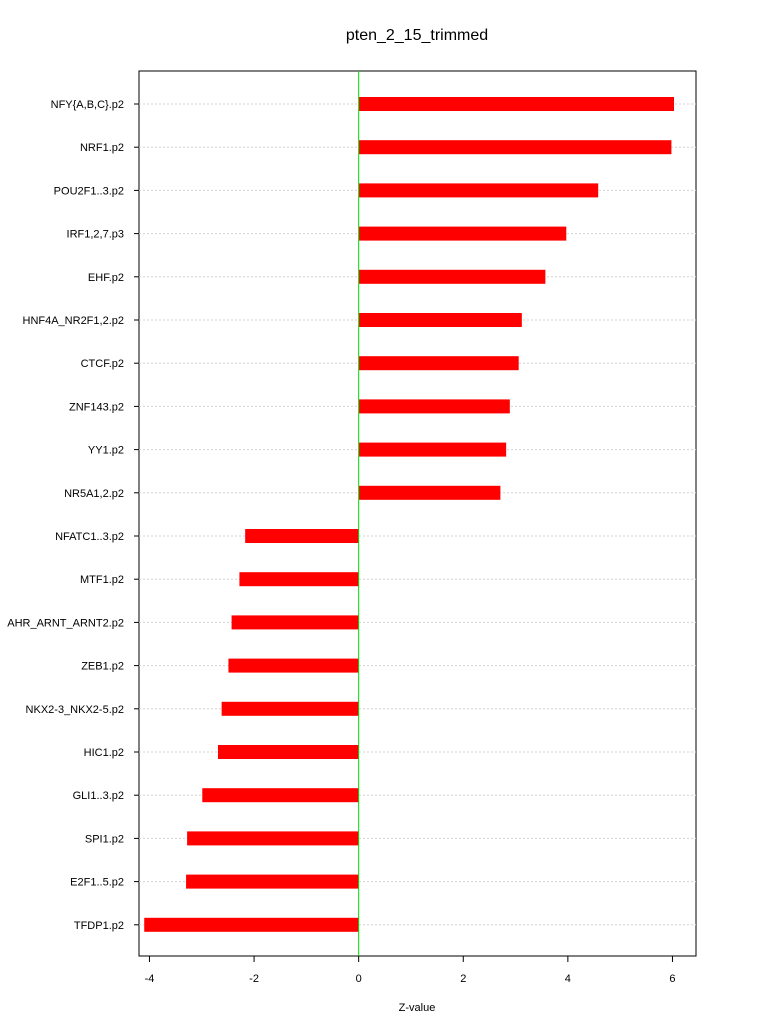  I want to click on category-label: ZNF143.p2, so click(96, 407).